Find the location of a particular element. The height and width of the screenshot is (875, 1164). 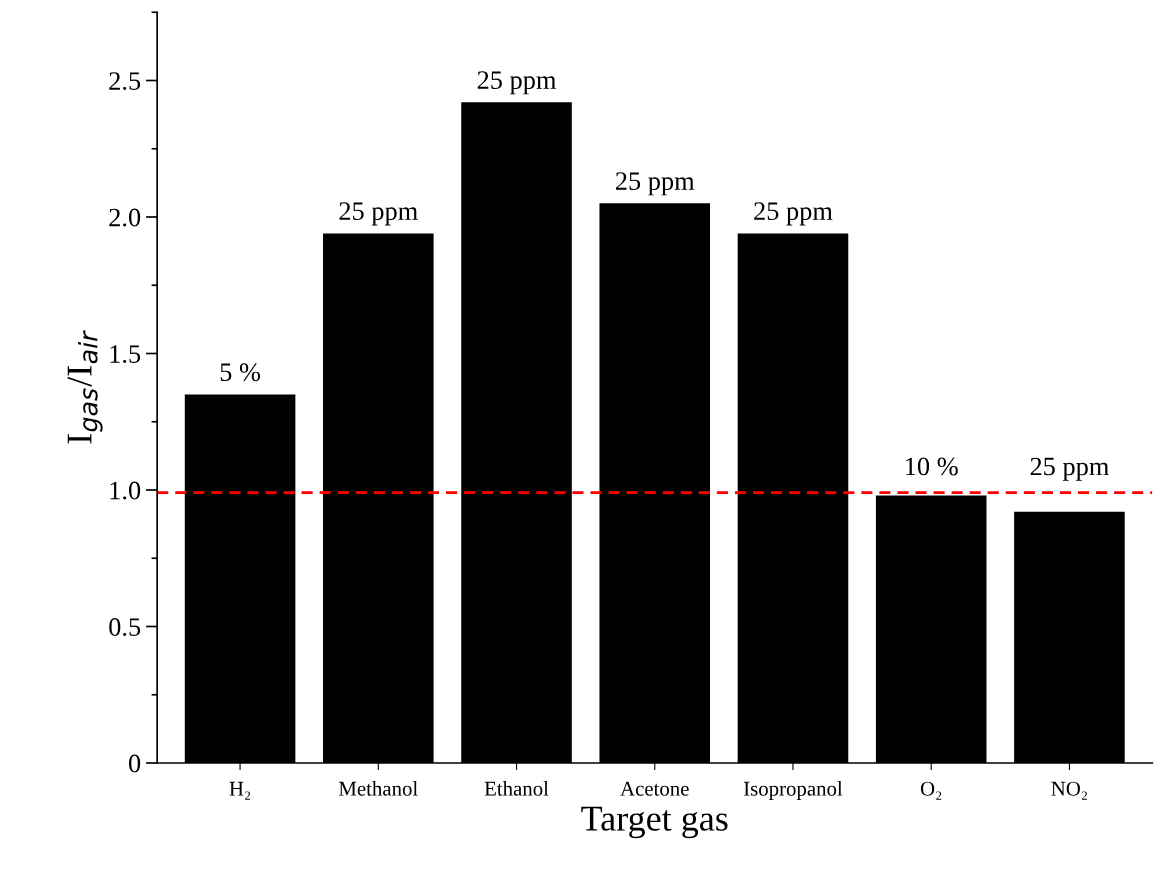

x-tick-label: Acetone is located at coordinates (654, 788).